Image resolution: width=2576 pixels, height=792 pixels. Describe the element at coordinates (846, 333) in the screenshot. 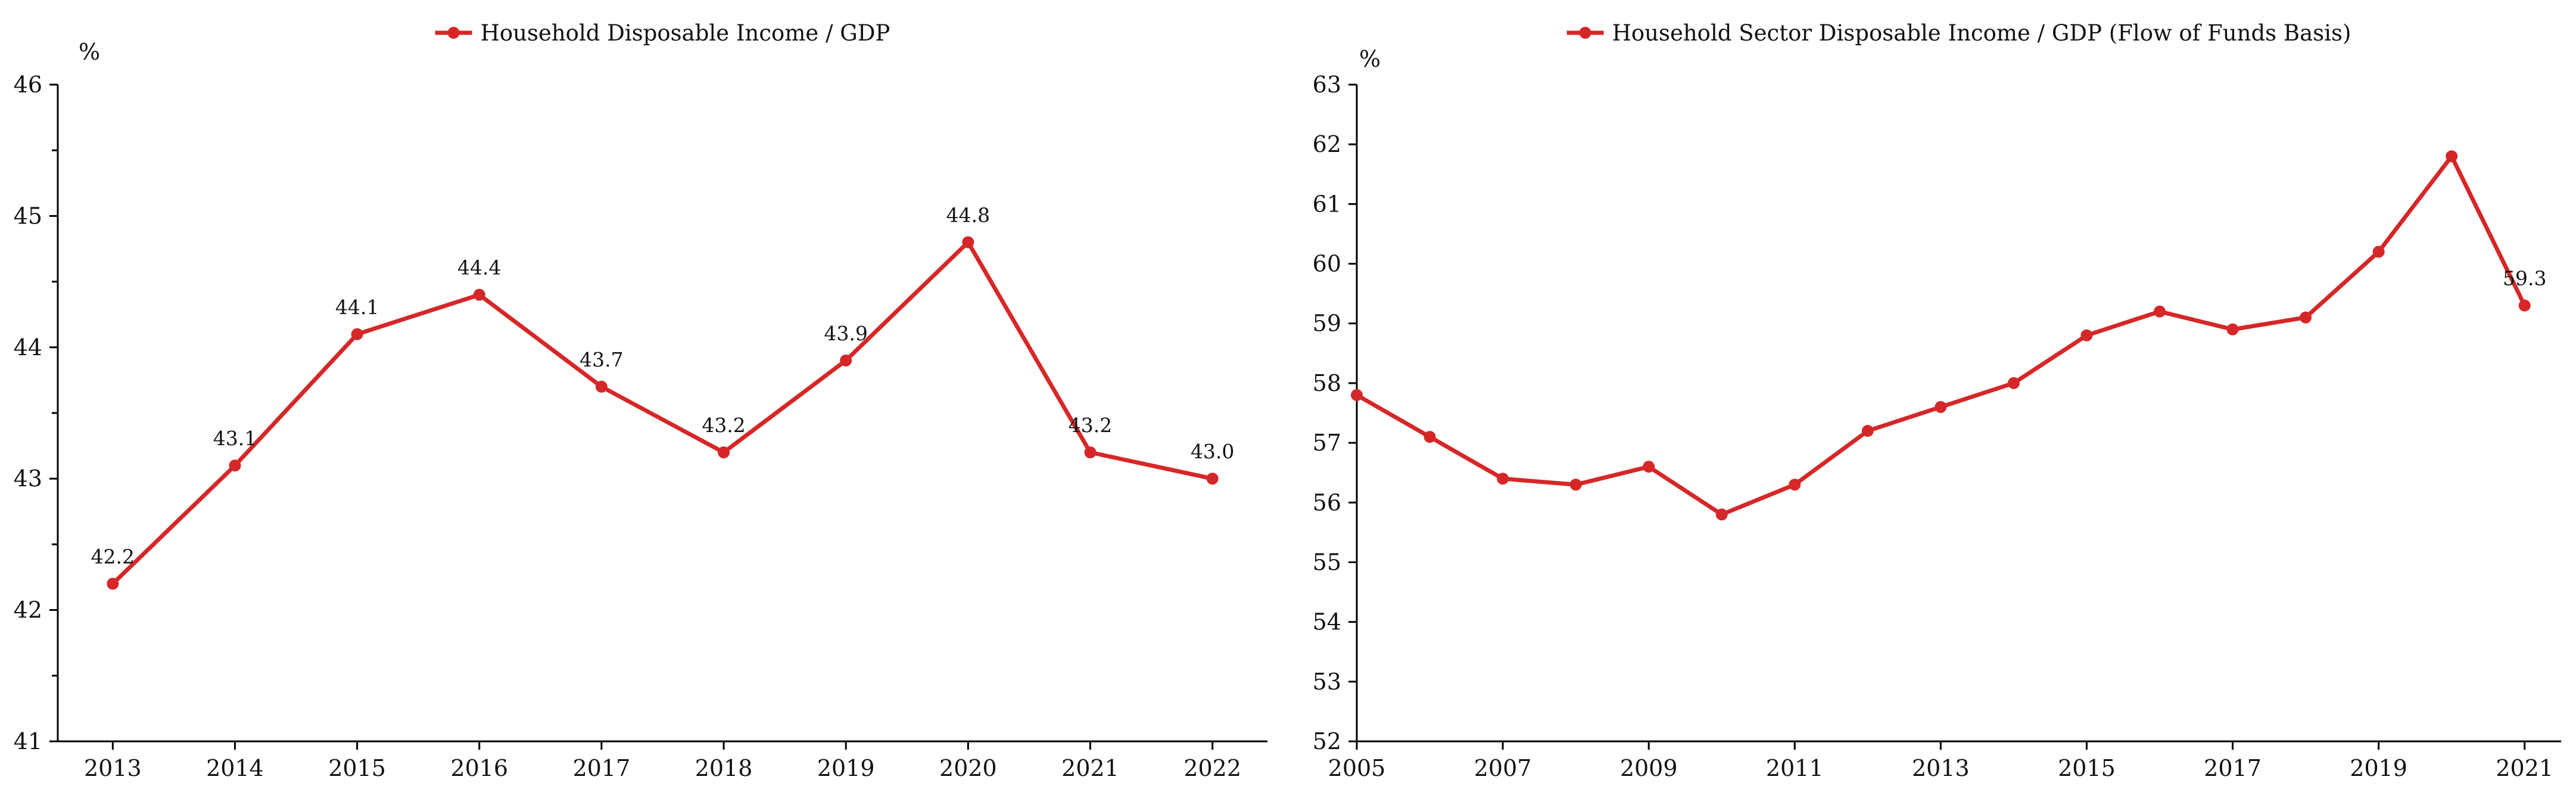

I see `data-label: 43.9` at that location.